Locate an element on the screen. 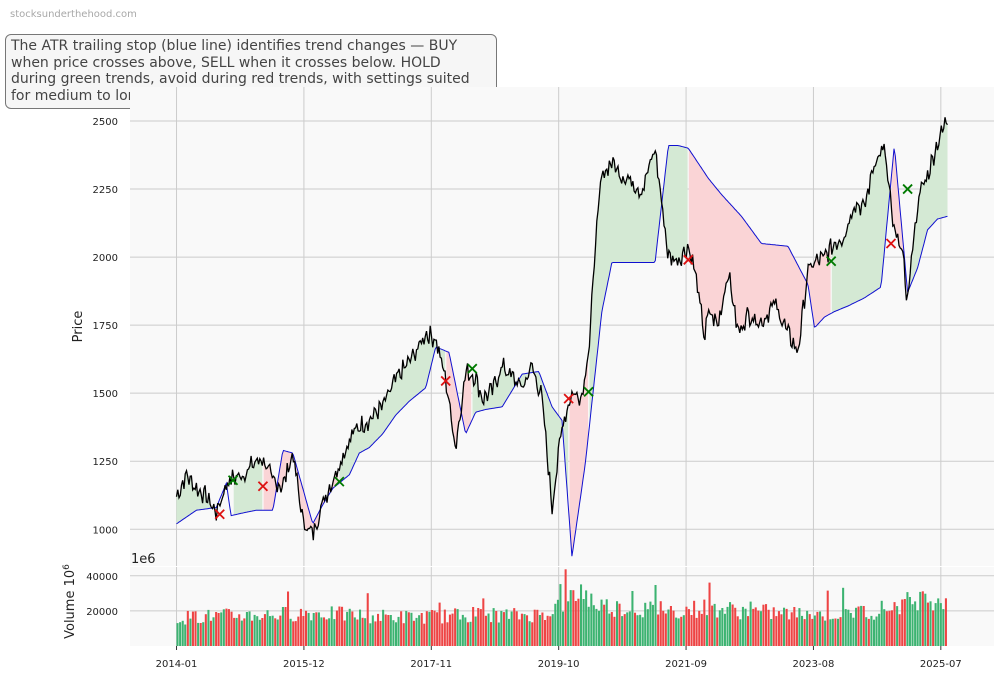 The width and height of the screenshot is (1004, 678). price-tick-label: 1500 is located at coordinates (105, 394).